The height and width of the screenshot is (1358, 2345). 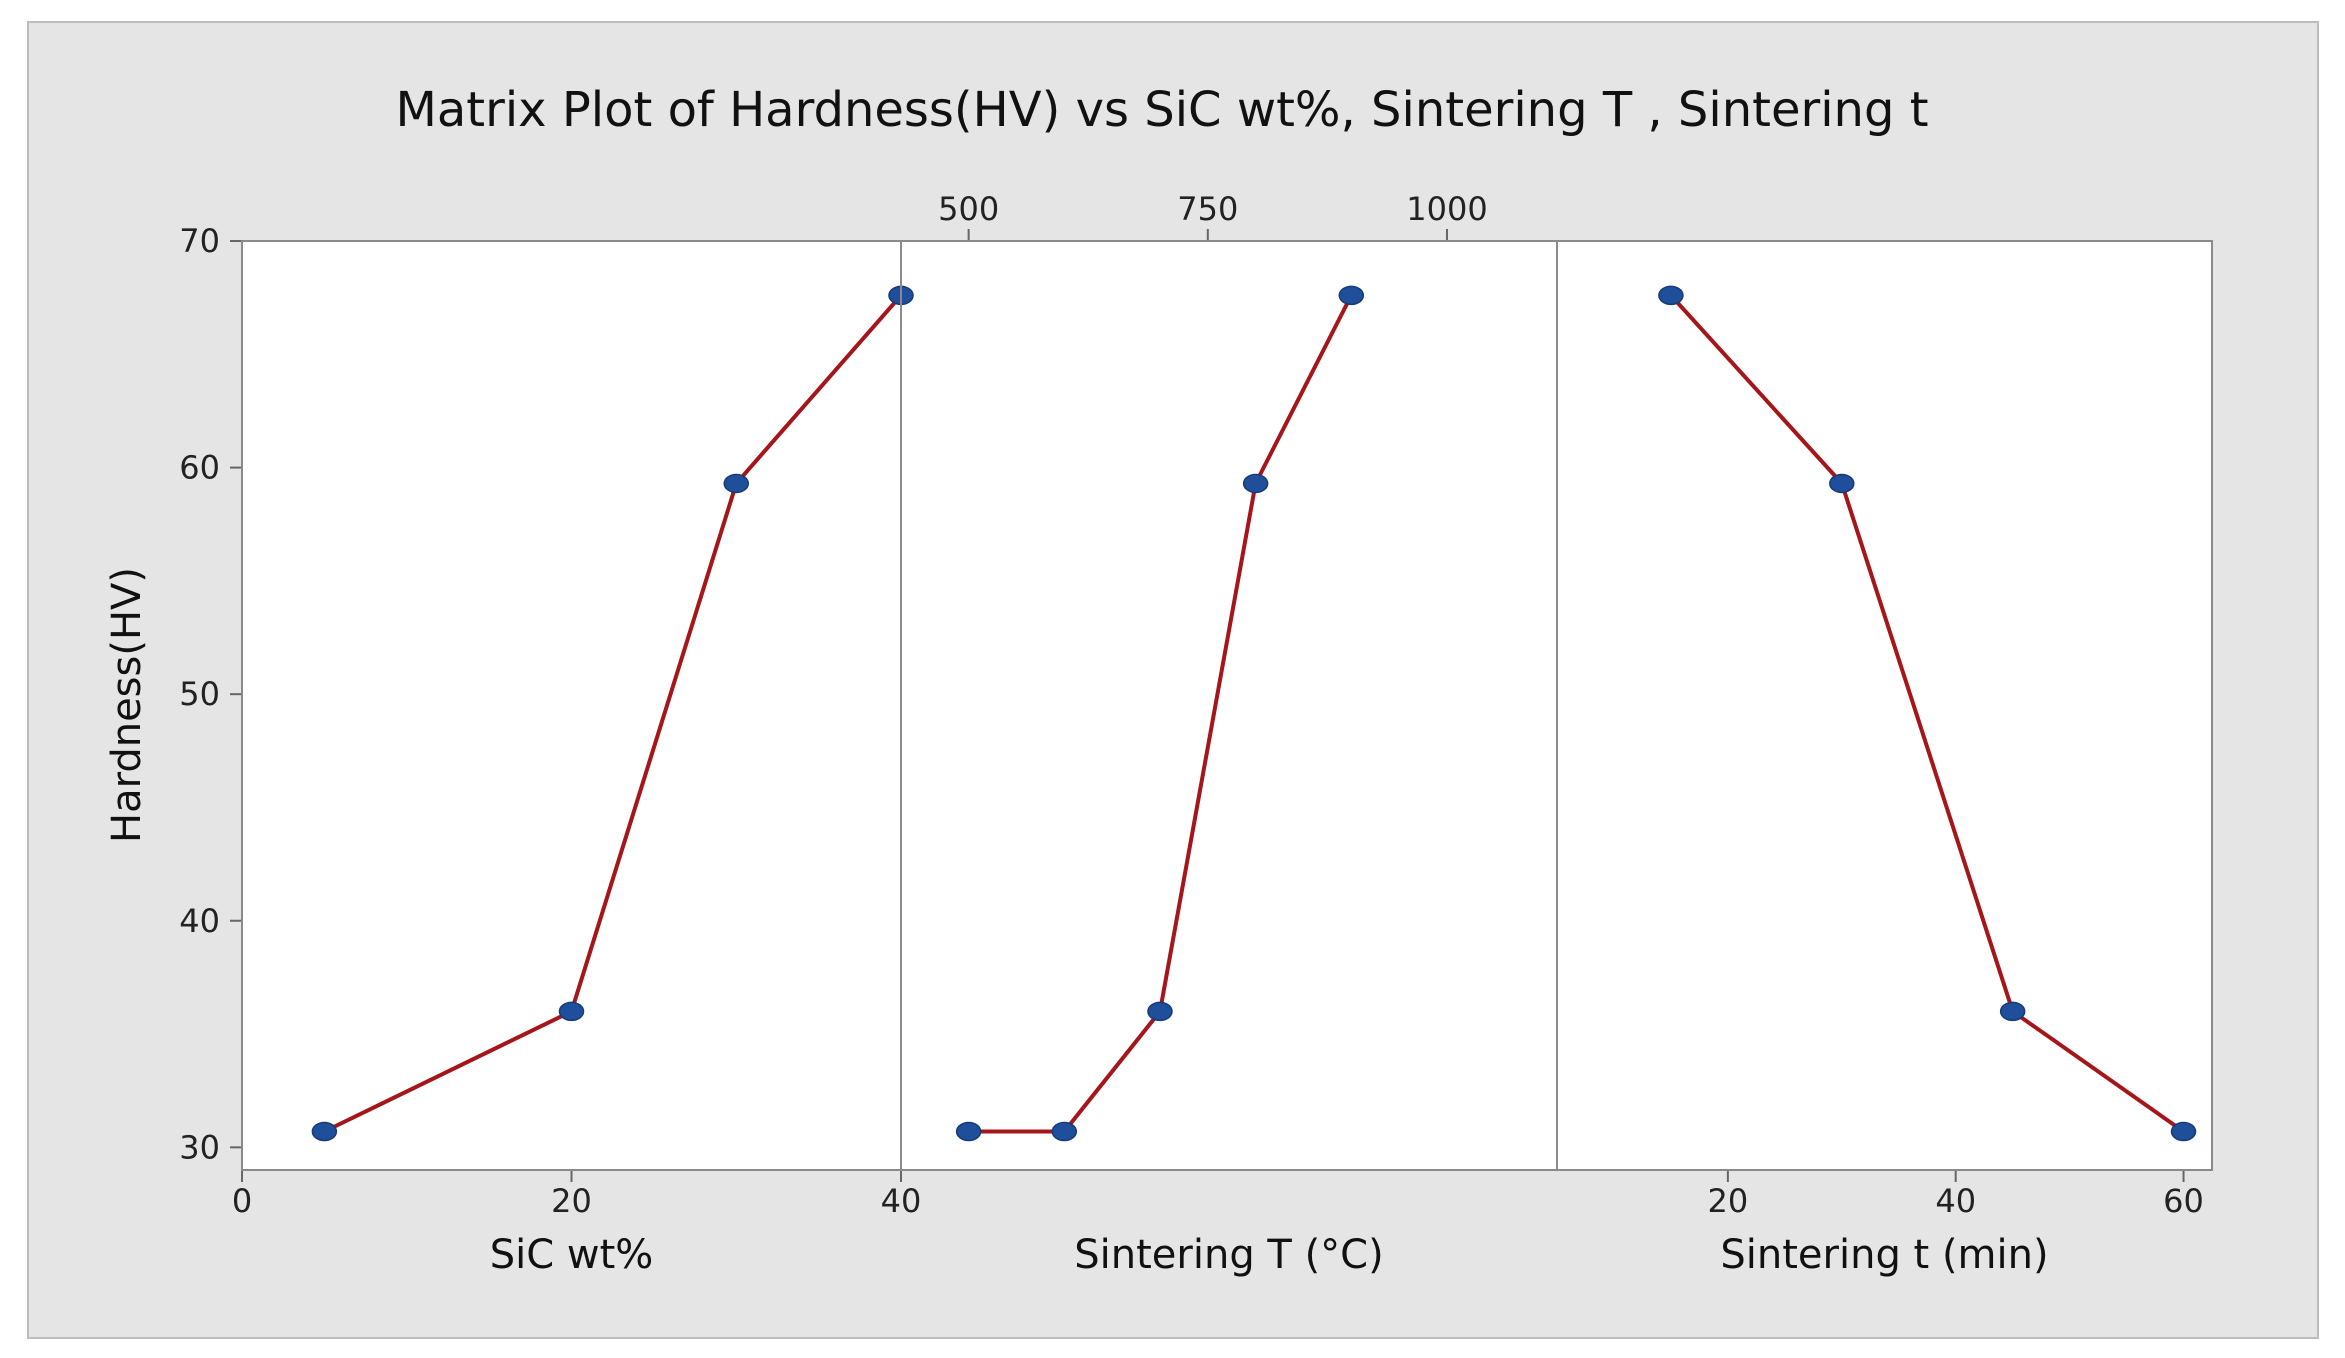 I want to click on x-tick-label: 0, so click(x=242, y=1201).